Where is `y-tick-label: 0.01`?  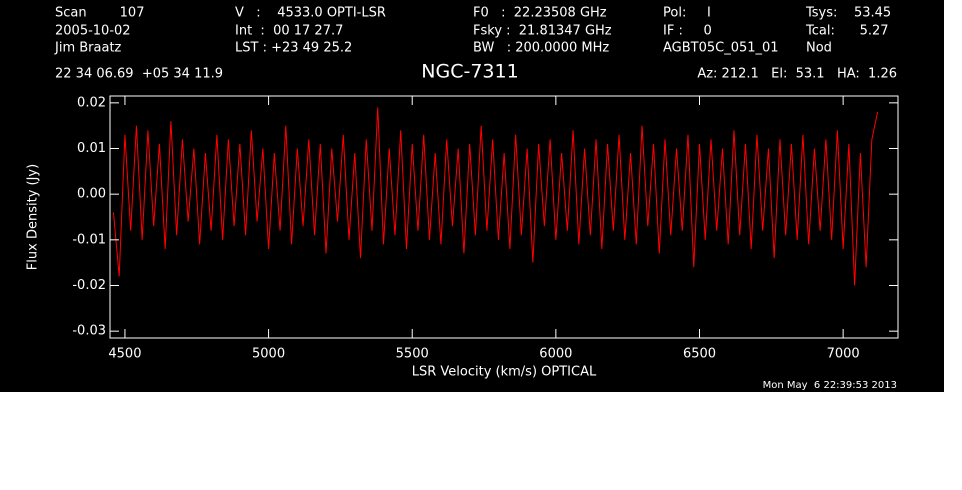
y-tick-label: 0.01 is located at coordinates (91, 148).